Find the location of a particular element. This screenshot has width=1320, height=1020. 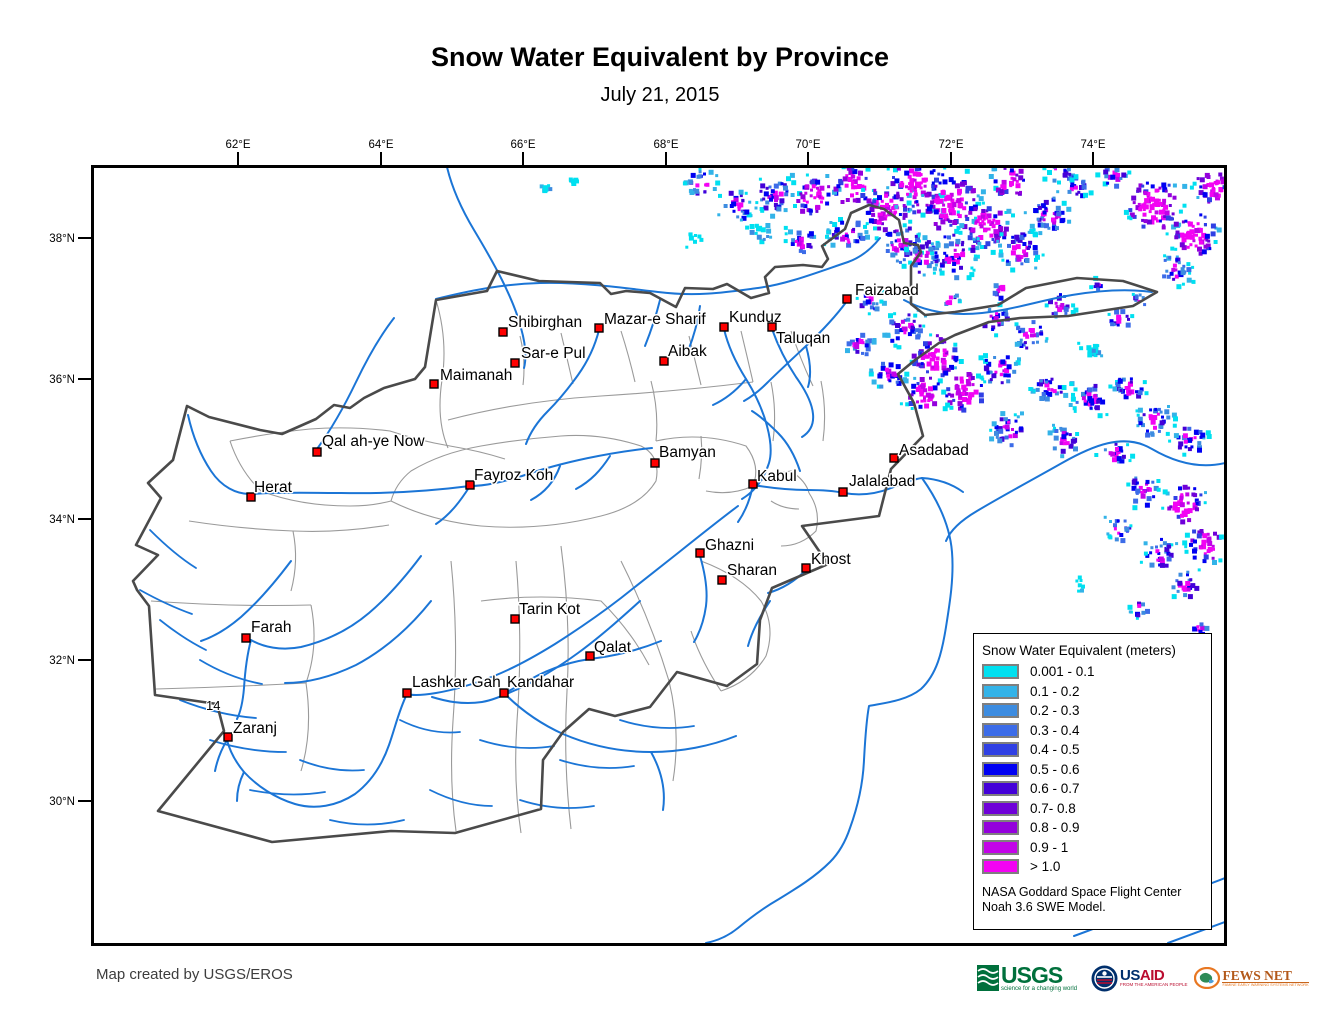

legend-item: 0.6 - 0.7 is located at coordinates (1096, 789).